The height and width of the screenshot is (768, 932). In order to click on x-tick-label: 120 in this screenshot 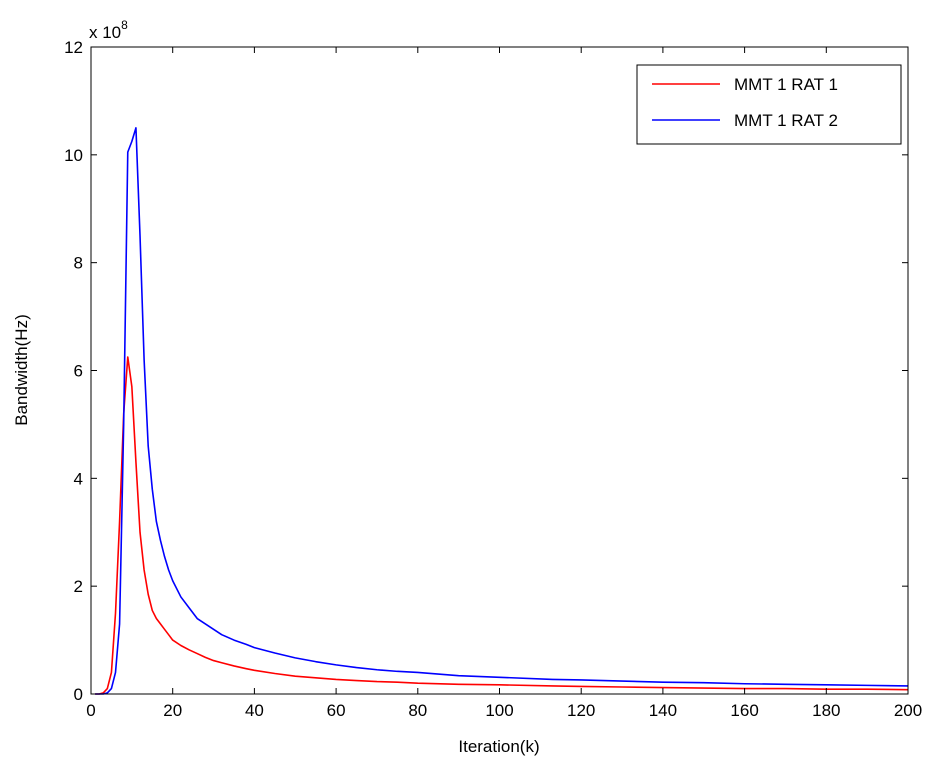, I will do `click(581, 710)`.